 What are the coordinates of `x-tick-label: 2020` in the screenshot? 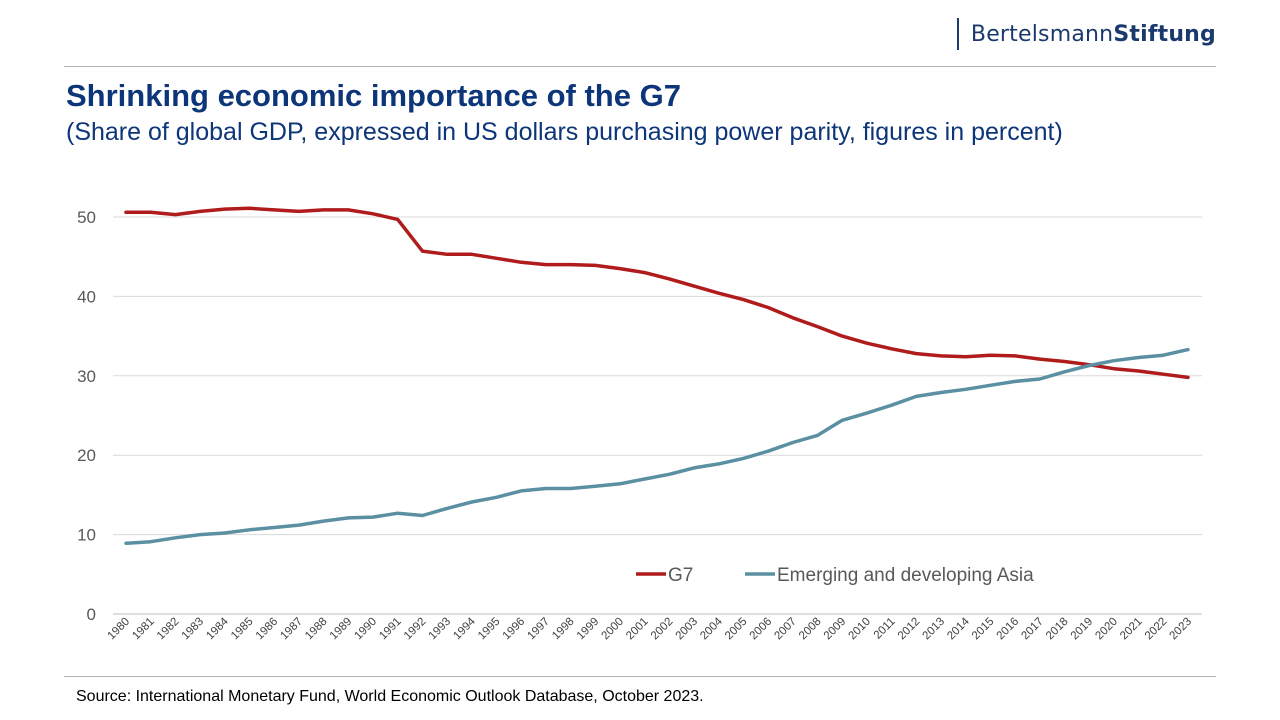 It's located at (1106, 629).